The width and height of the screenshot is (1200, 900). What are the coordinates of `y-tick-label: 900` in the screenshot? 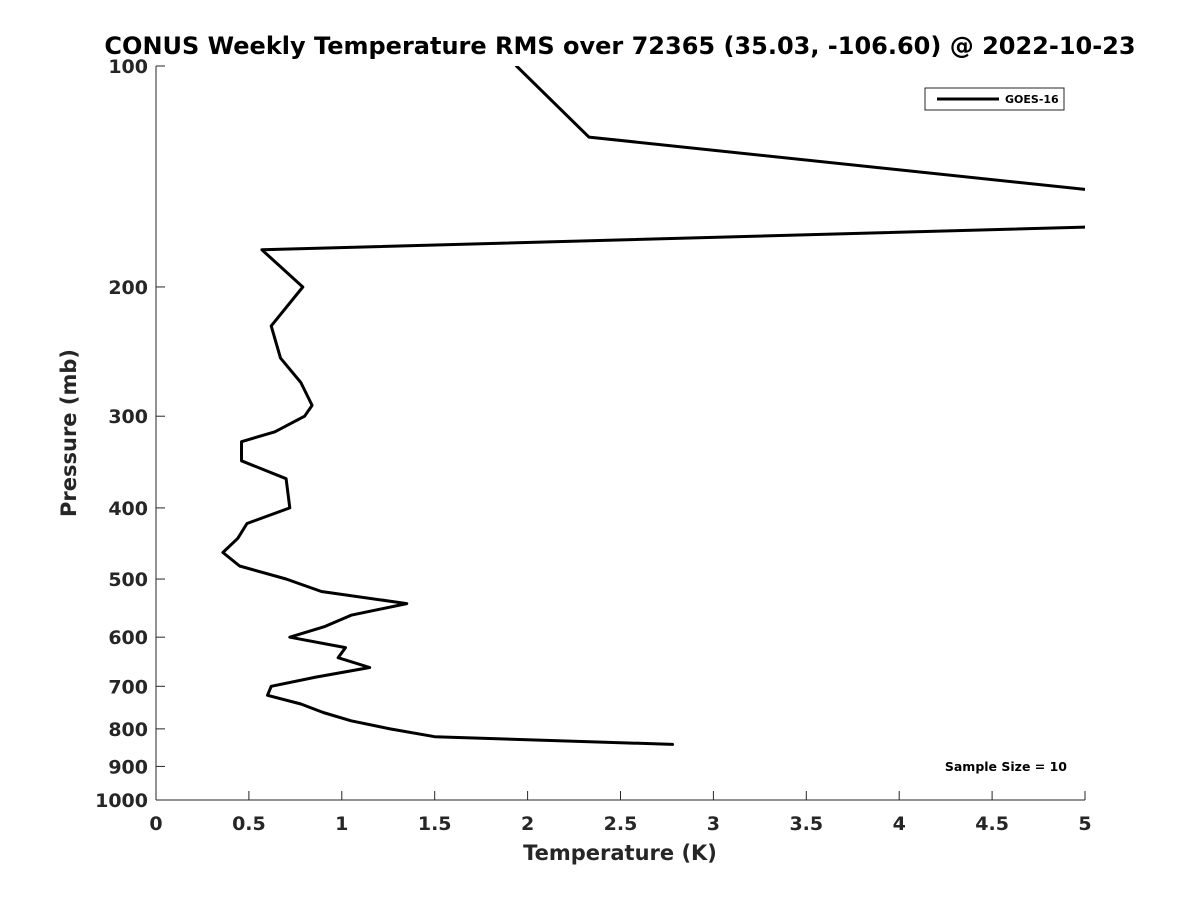 It's located at (128, 767).